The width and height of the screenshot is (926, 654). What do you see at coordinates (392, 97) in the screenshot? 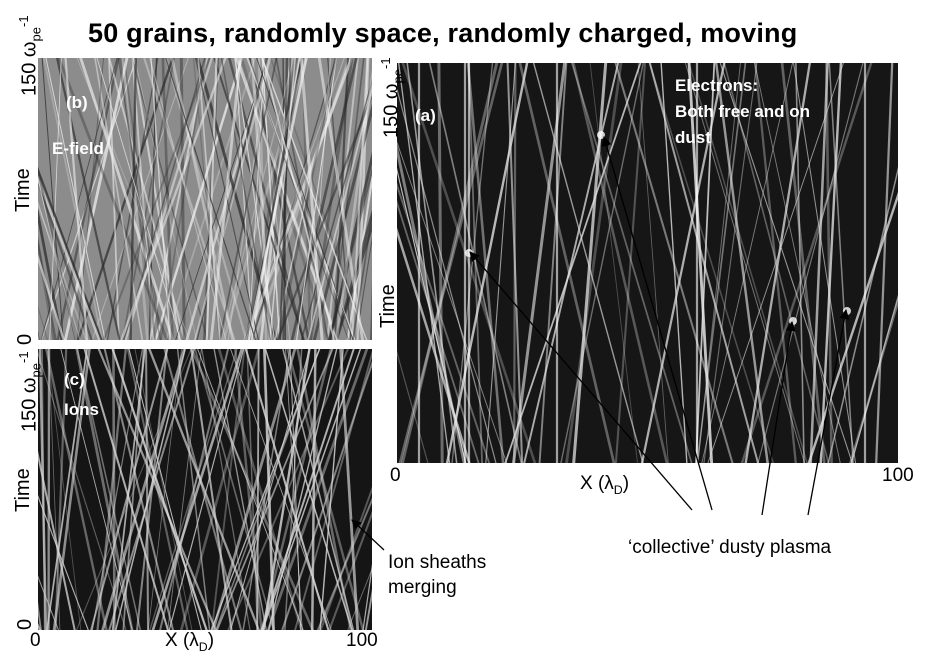
I see `panel-a-ytop-label: 150 ωpe-1` at bounding box center [392, 97].